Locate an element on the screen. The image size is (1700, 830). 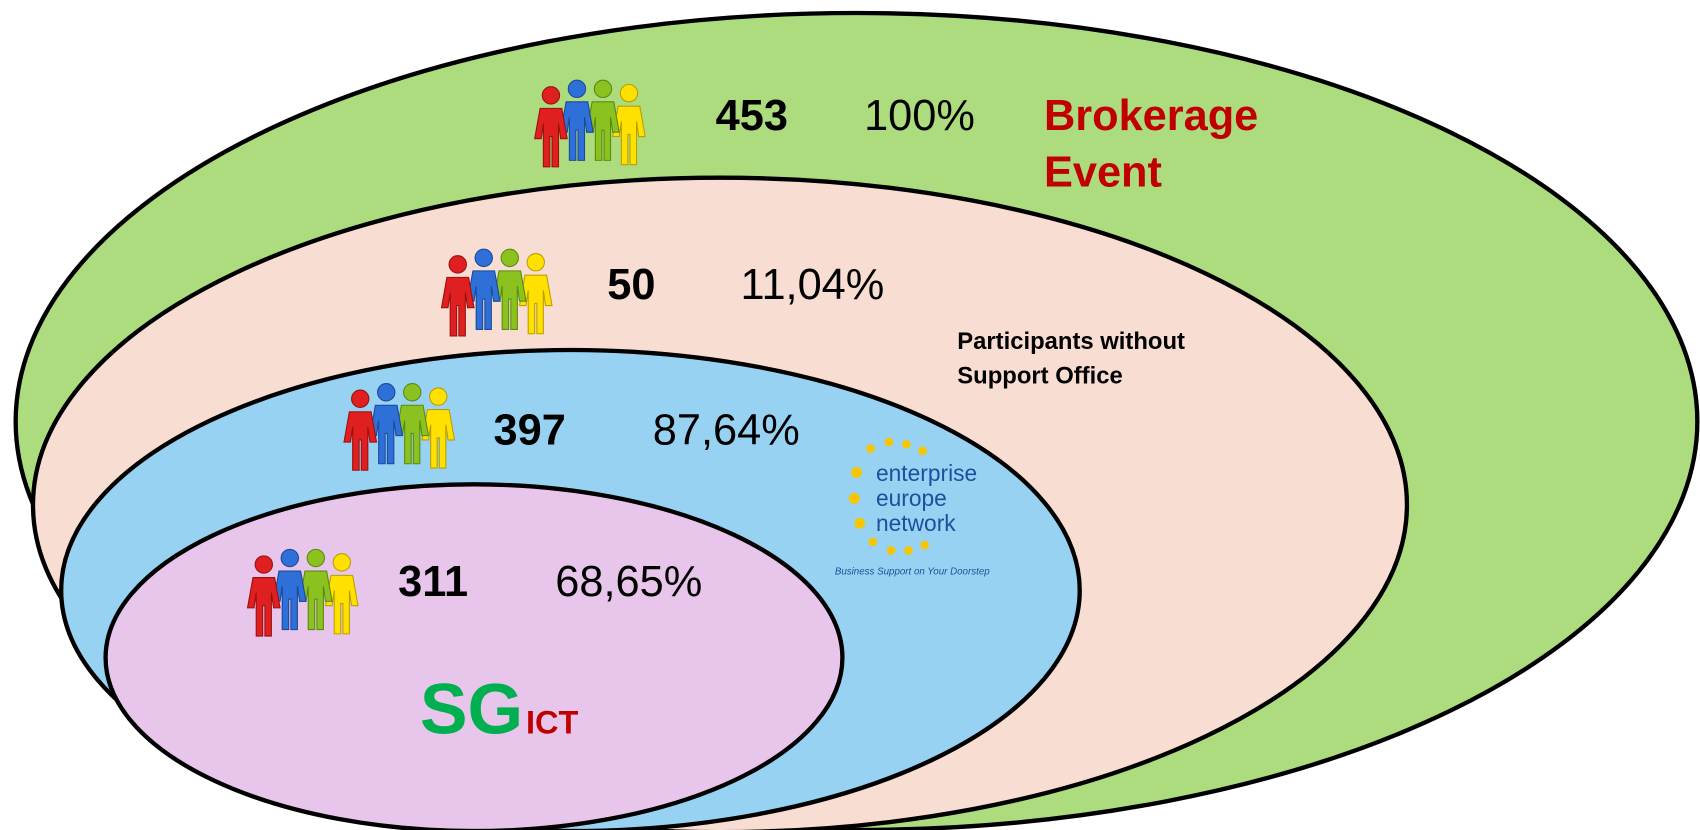
label: Brokerage is located at coordinates (1151, 116).